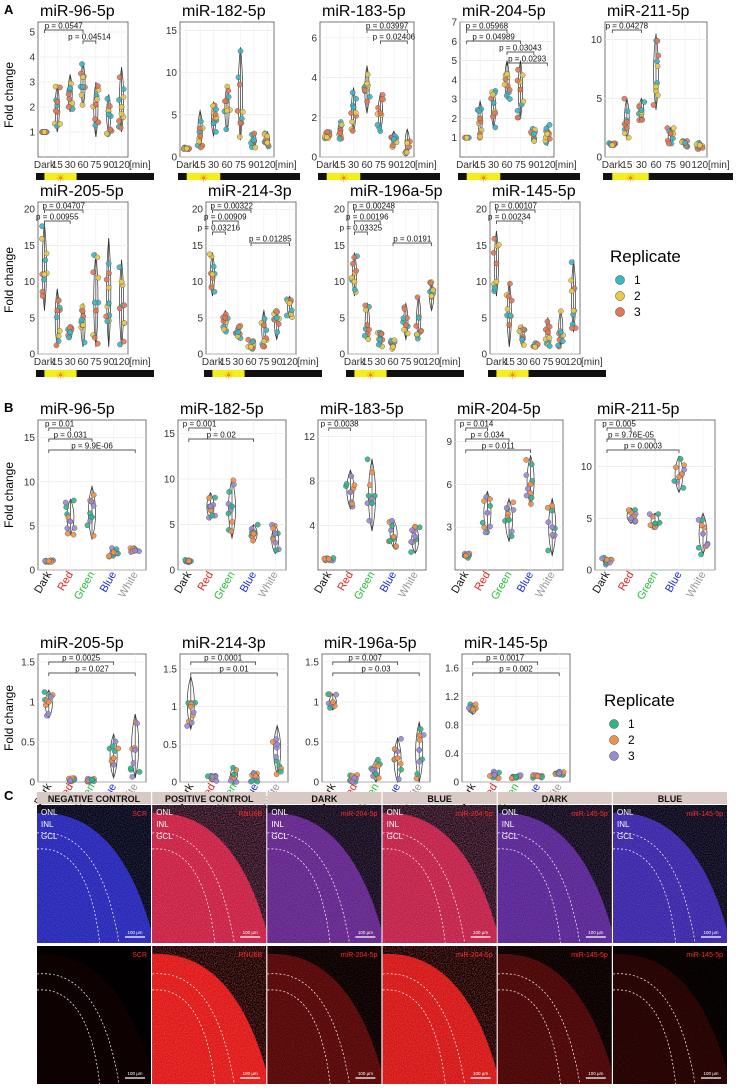  I want to click on x-tick-label: Red, so click(626, 581).